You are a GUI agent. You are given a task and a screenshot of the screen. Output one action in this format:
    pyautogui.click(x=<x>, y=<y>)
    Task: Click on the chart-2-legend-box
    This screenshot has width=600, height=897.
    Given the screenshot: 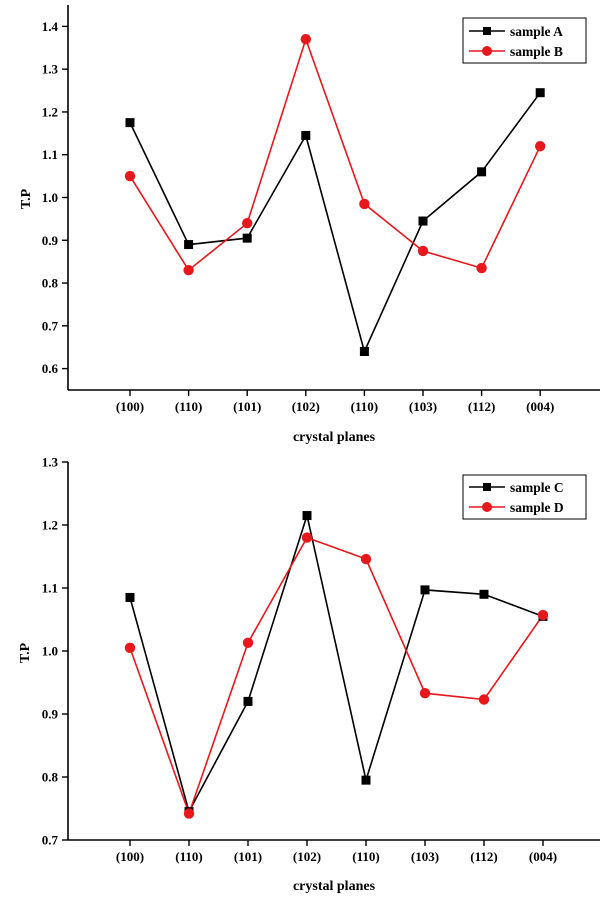 What is the action you would take?
    pyautogui.click(x=524, y=497)
    